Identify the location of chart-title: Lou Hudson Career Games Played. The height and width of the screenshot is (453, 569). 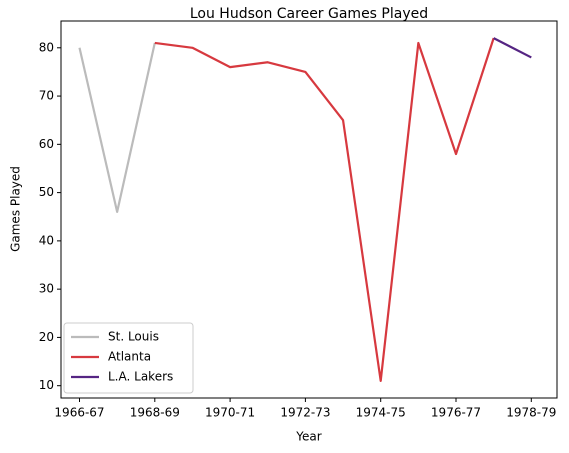
(309, 14).